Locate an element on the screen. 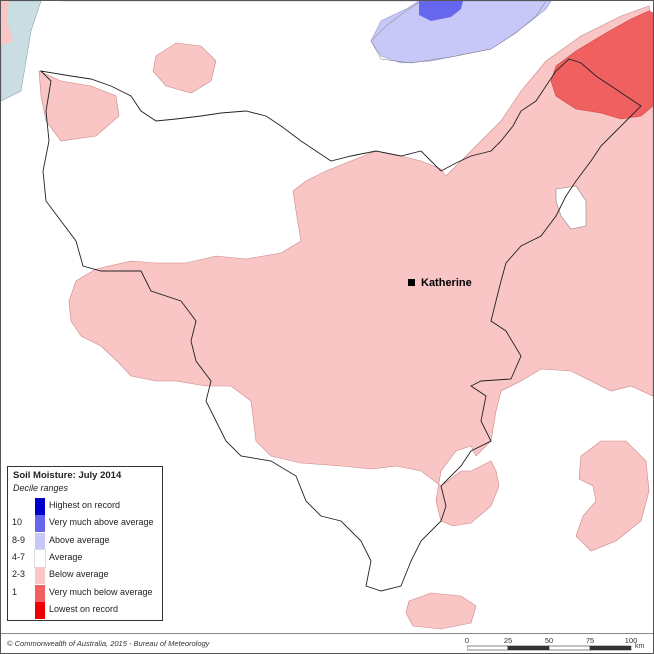 The width and height of the screenshot is (654, 654). very-much-below-region is located at coordinates (601, 65).